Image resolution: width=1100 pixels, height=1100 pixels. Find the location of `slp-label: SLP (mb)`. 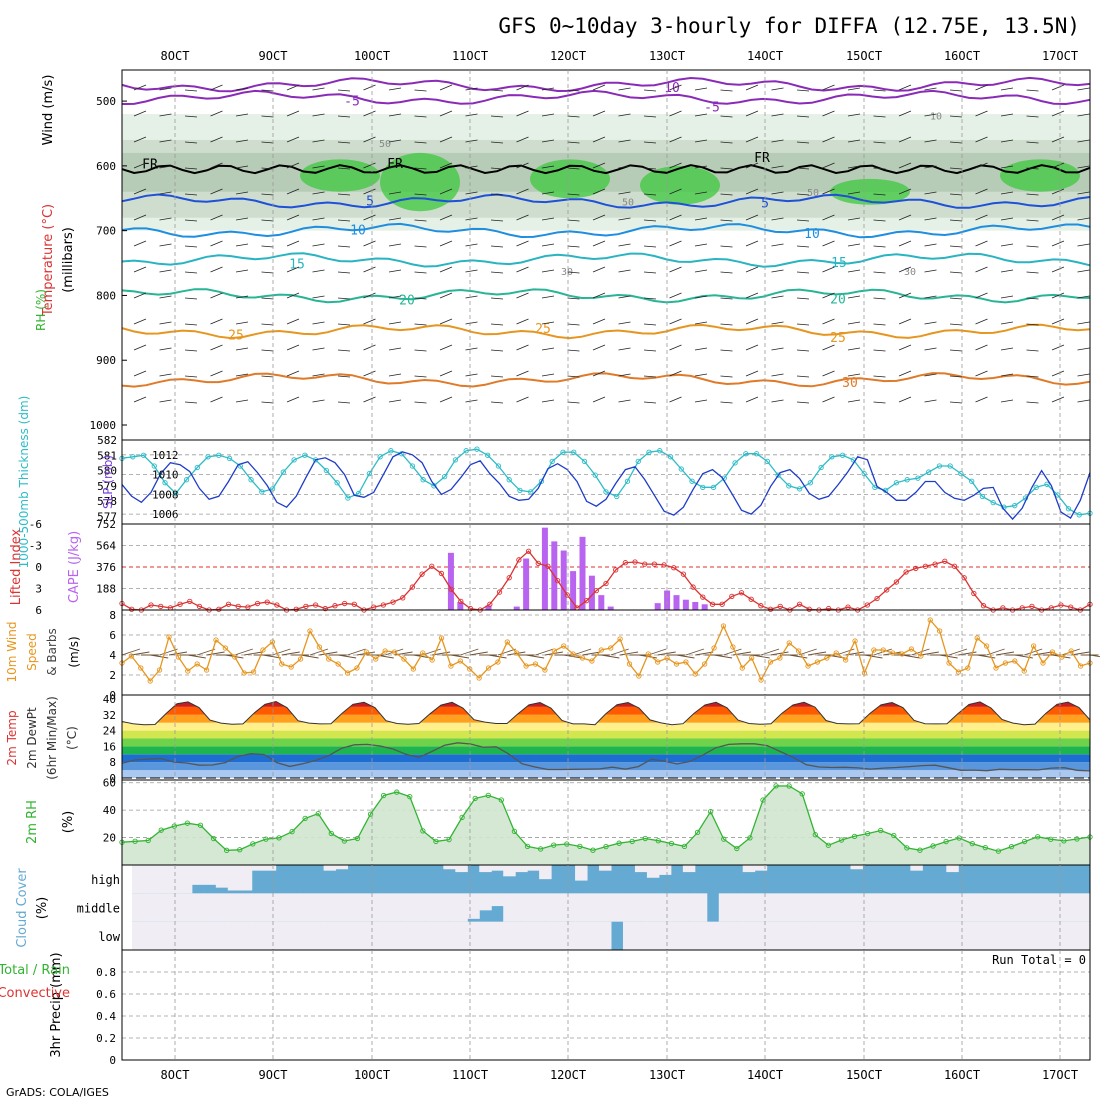

slp-label: SLP (mb) is located at coordinates (108, 482).